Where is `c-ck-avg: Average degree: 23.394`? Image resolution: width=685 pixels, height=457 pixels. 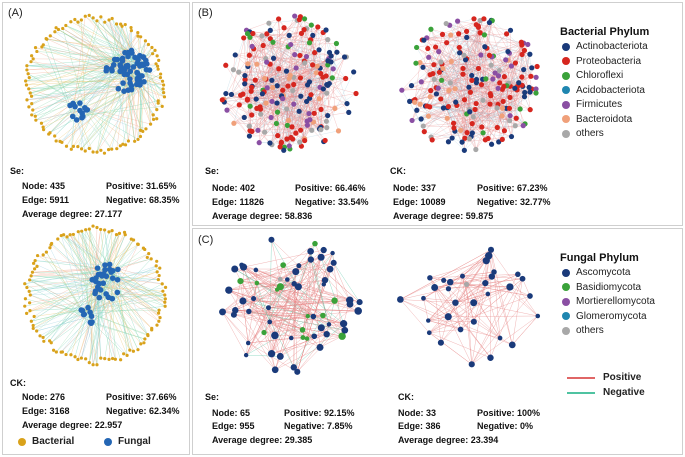 c-ck-avg: Average degree: 23.394 is located at coordinates (448, 440).